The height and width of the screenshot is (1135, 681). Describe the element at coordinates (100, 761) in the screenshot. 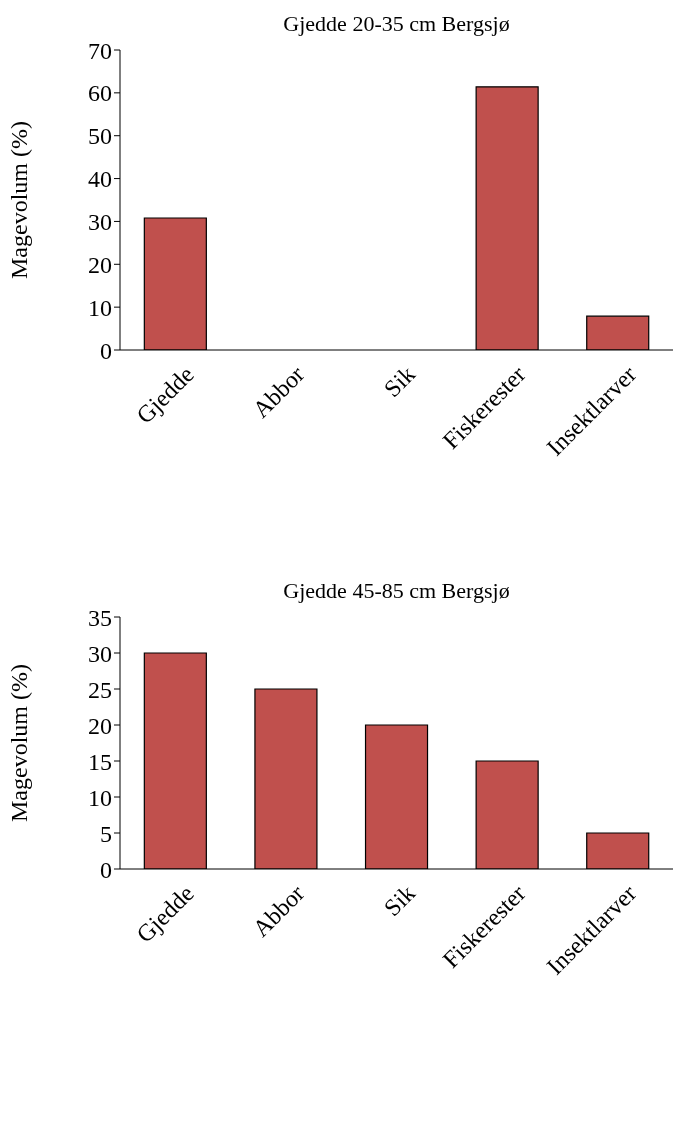

I see `y-tick-label: 15` at that location.